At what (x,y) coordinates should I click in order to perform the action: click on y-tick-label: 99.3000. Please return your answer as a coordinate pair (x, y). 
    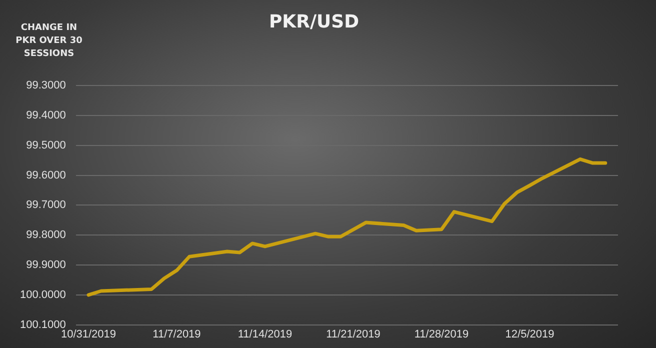
    Looking at the image, I should click on (46, 86).